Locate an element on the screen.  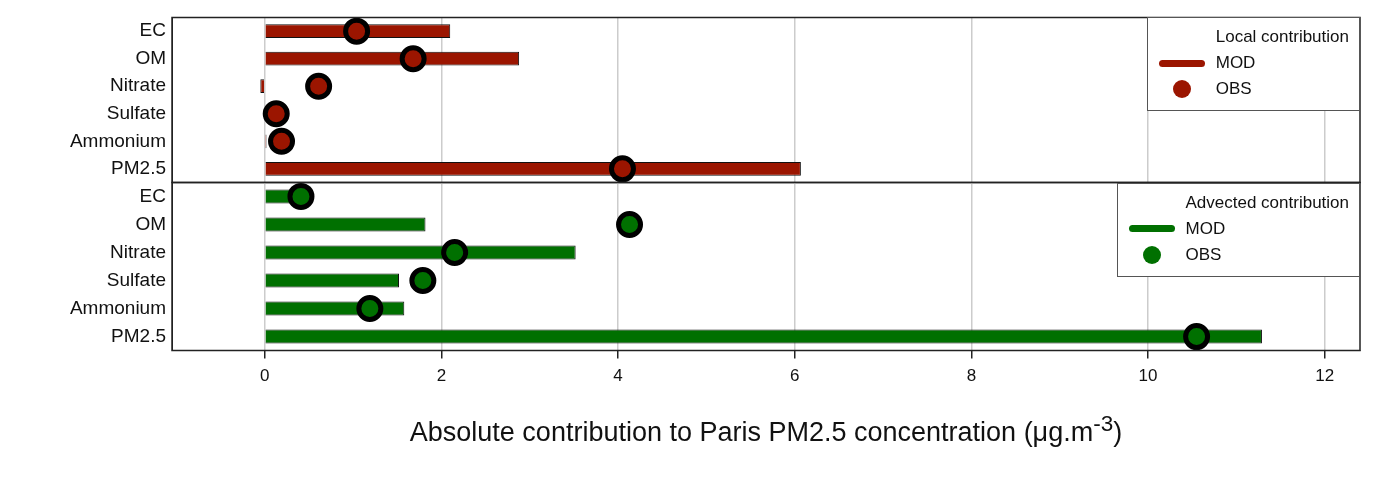
x-tick-label: 6 is located at coordinates (794, 376).